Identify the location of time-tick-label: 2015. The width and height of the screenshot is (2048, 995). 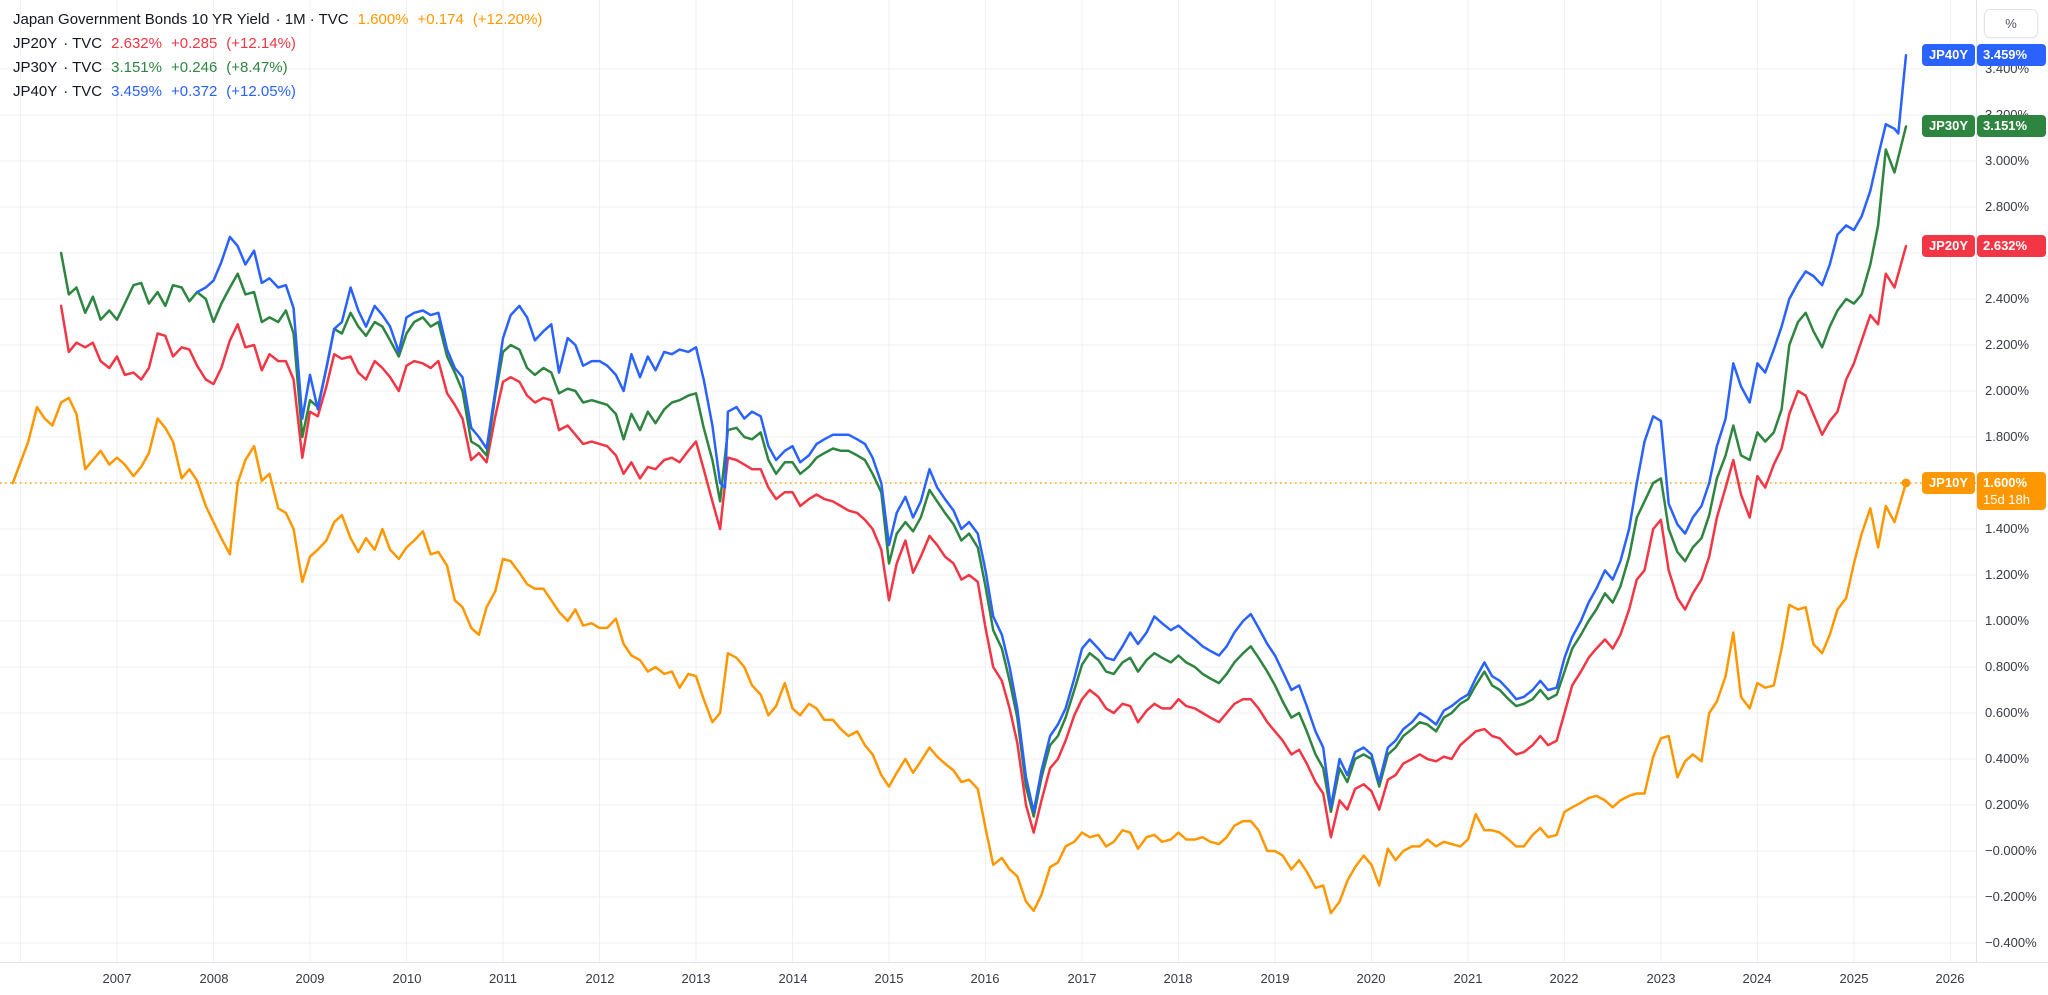
(889, 978).